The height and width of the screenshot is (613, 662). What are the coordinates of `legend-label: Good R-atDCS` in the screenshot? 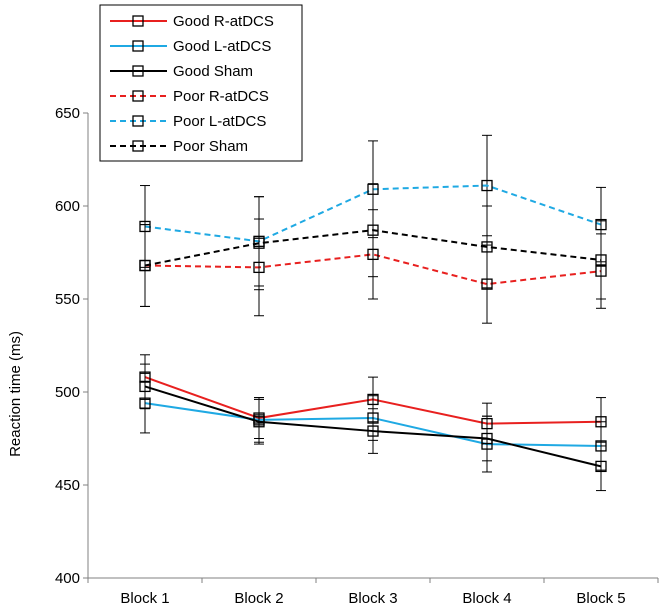 It's located at (223, 21).